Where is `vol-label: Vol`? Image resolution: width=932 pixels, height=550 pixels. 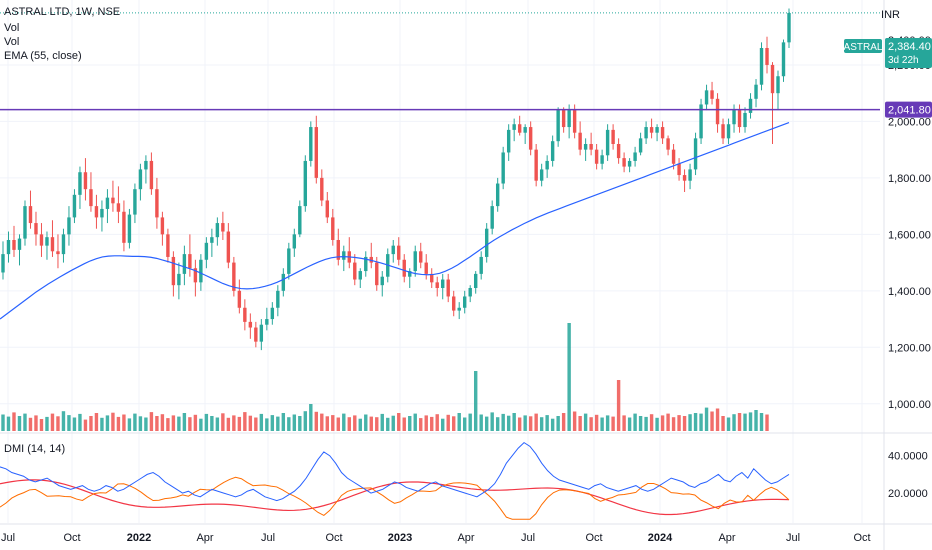 vol-label: Vol is located at coordinates (12, 42).